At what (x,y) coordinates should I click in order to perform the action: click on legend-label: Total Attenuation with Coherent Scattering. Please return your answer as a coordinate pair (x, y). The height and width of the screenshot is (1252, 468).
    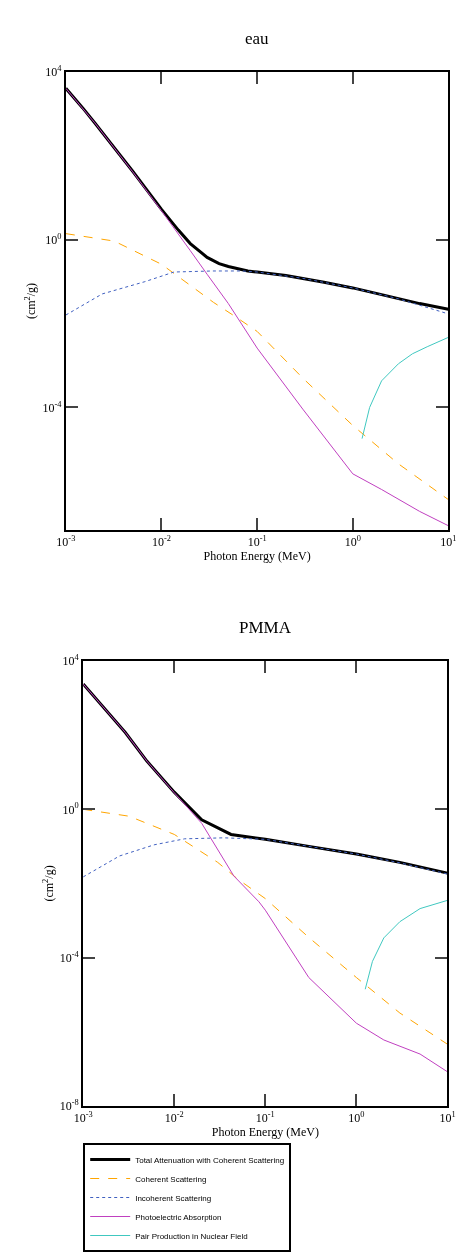
    Looking at the image, I should click on (210, 1160).